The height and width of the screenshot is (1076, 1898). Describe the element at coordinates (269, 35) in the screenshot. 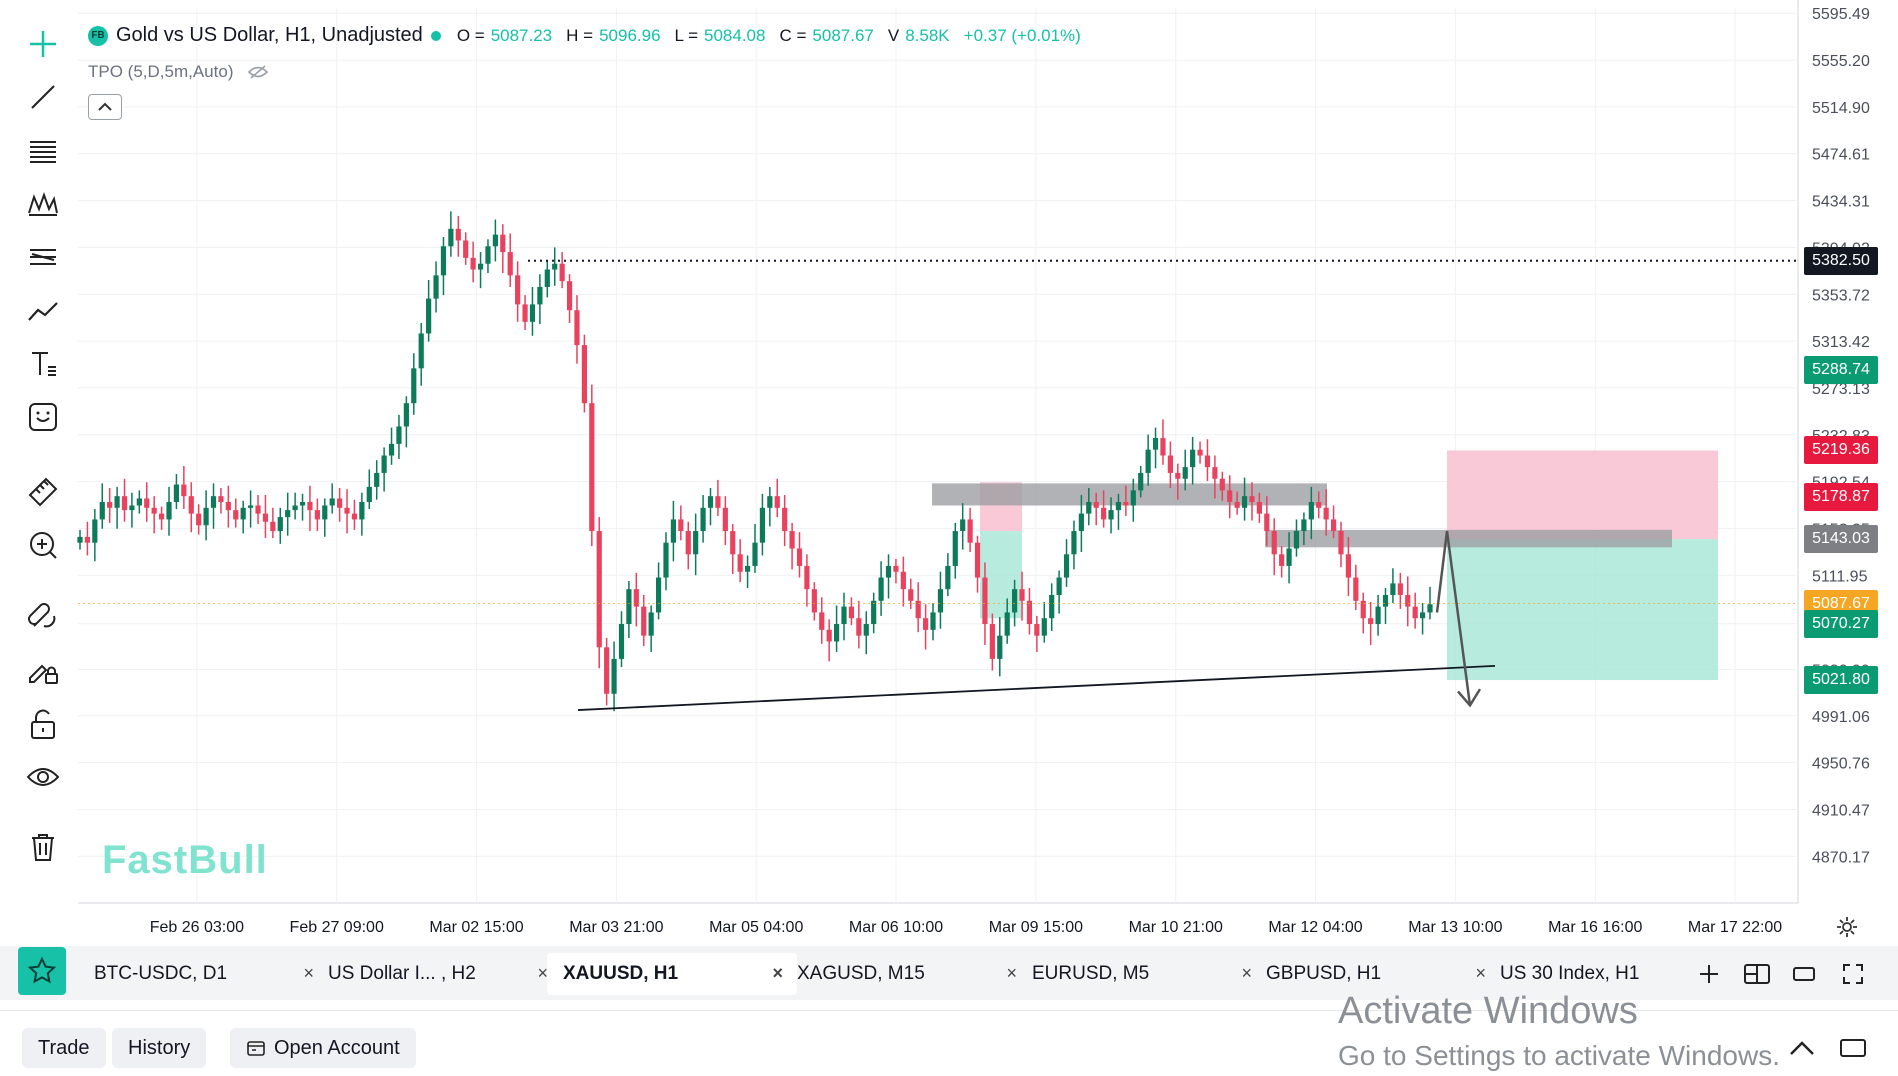

I see `symbol-title: Gold vs US Dollar, H1, Unadjusted` at that location.